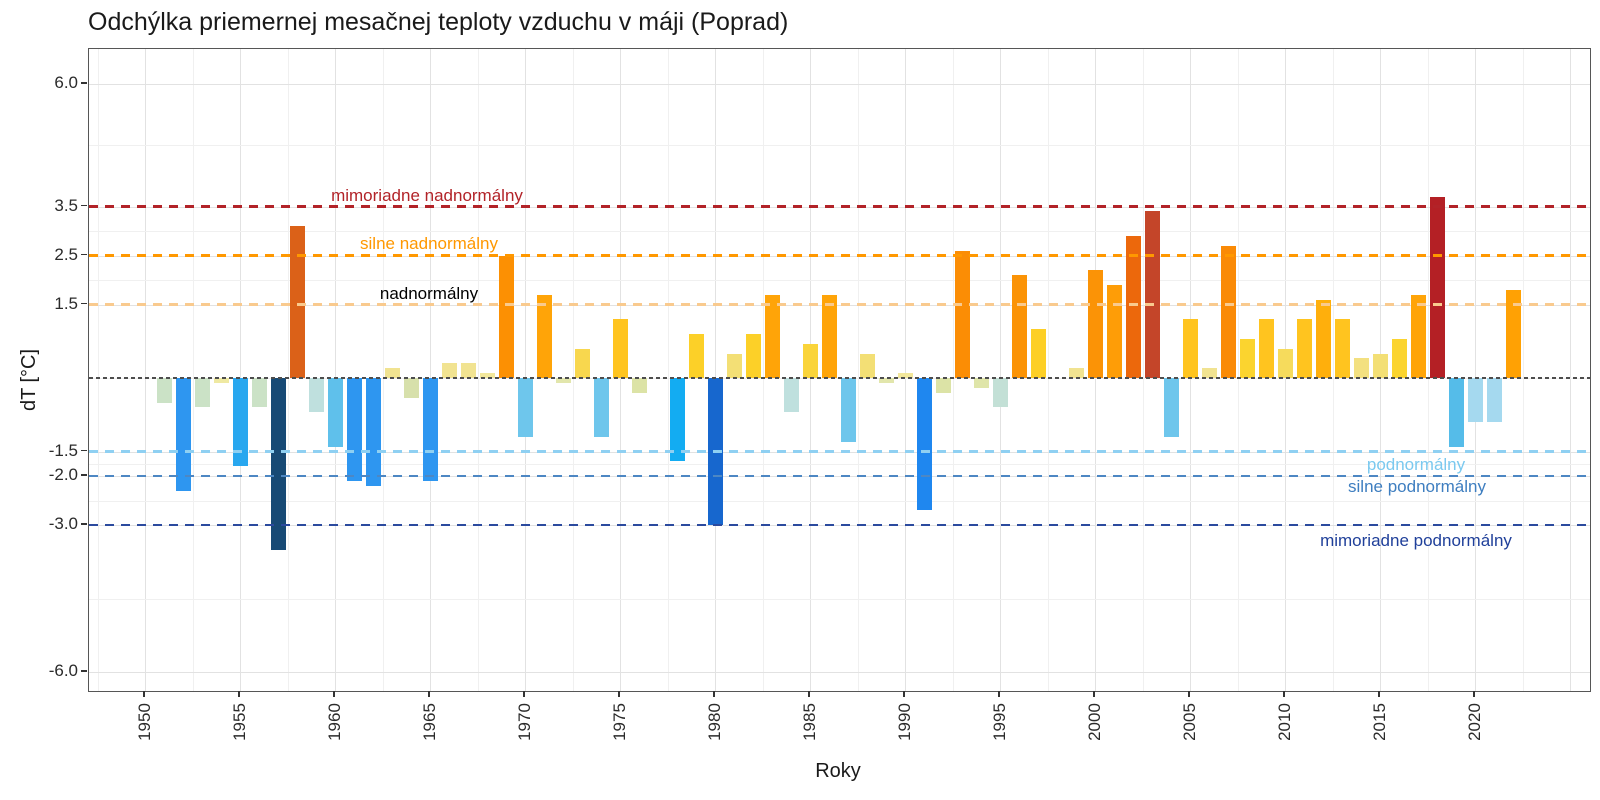  What do you see at coordinates (449, 370) in the screenshot?
I see `bar-1966` at bounding box center [449, 370].